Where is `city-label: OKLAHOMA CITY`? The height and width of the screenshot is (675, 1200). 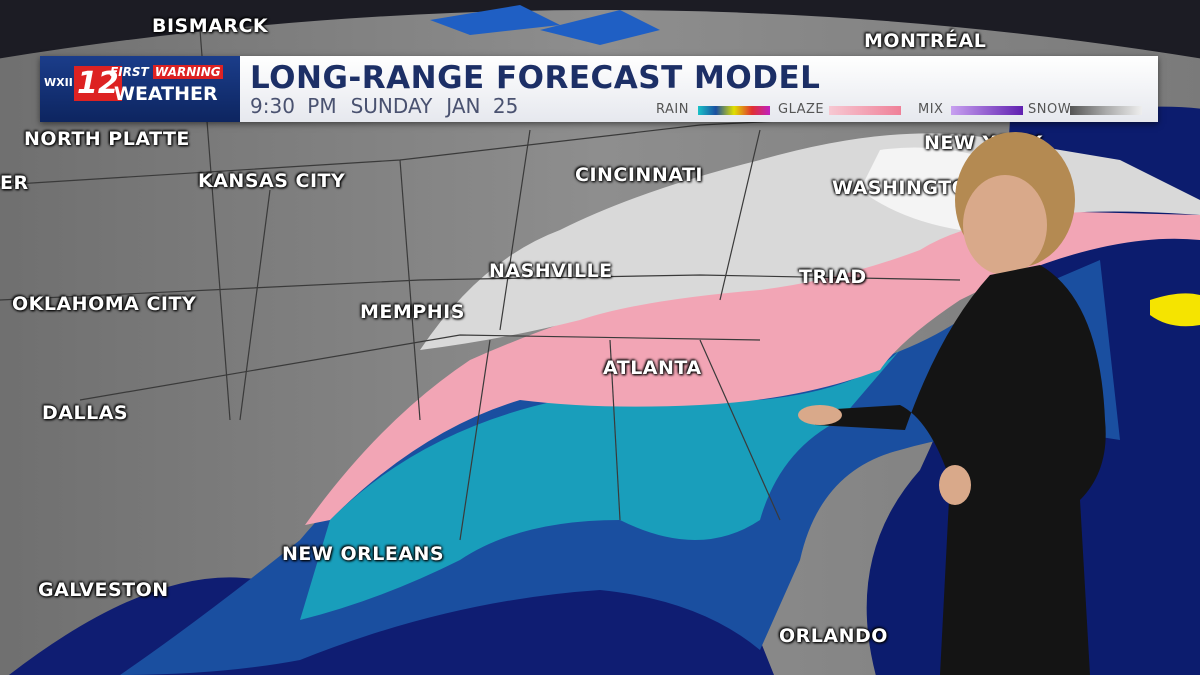 city-label: OKLAHOMA CITY is located at coordinates (104, 304).